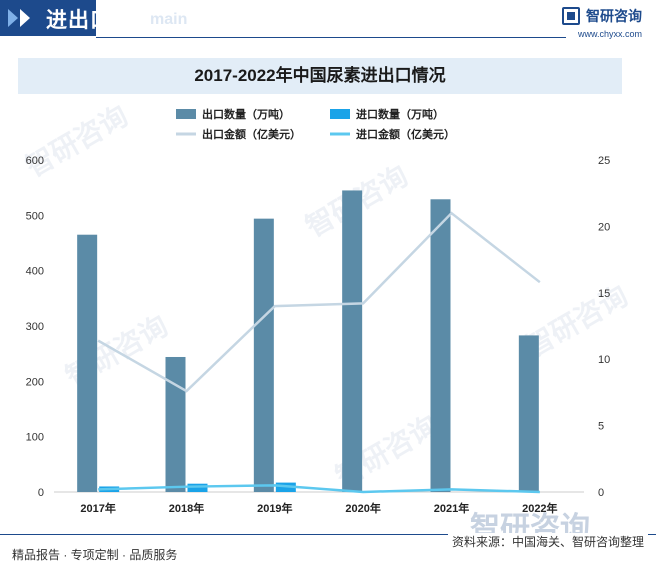  What do you see at coordinates (539, 508) in the screenshot?
I see `x-tick-label: 2022年` at bounding box center [539, 508].